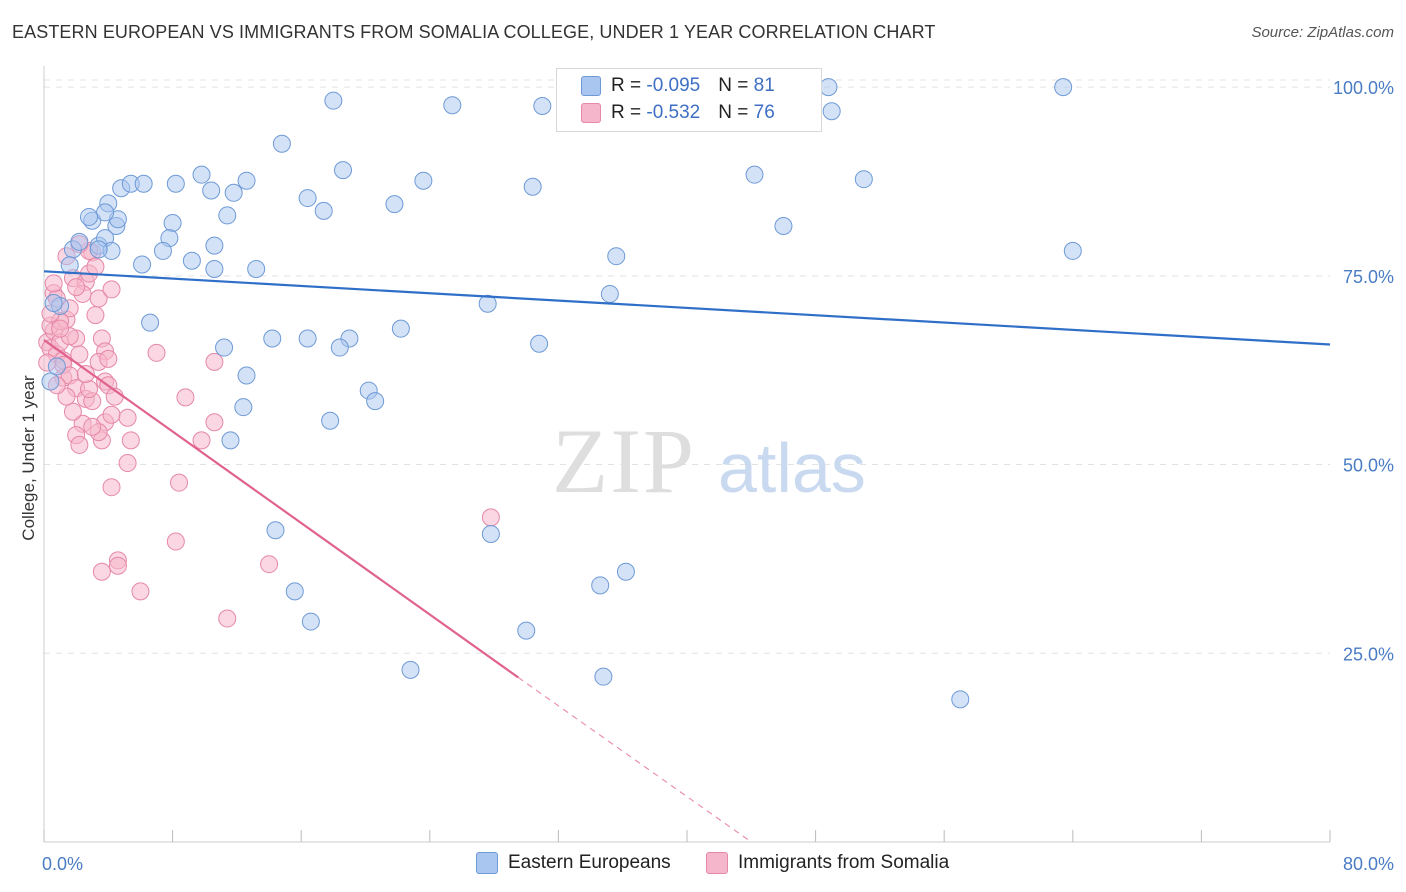 Image resolution: width=1406 pixels, height=892 pixels. Describe the element at coordinates (827, 863) in the screenshot. I see `legend-item-somalia: Immigrants from Somalia` at that location.